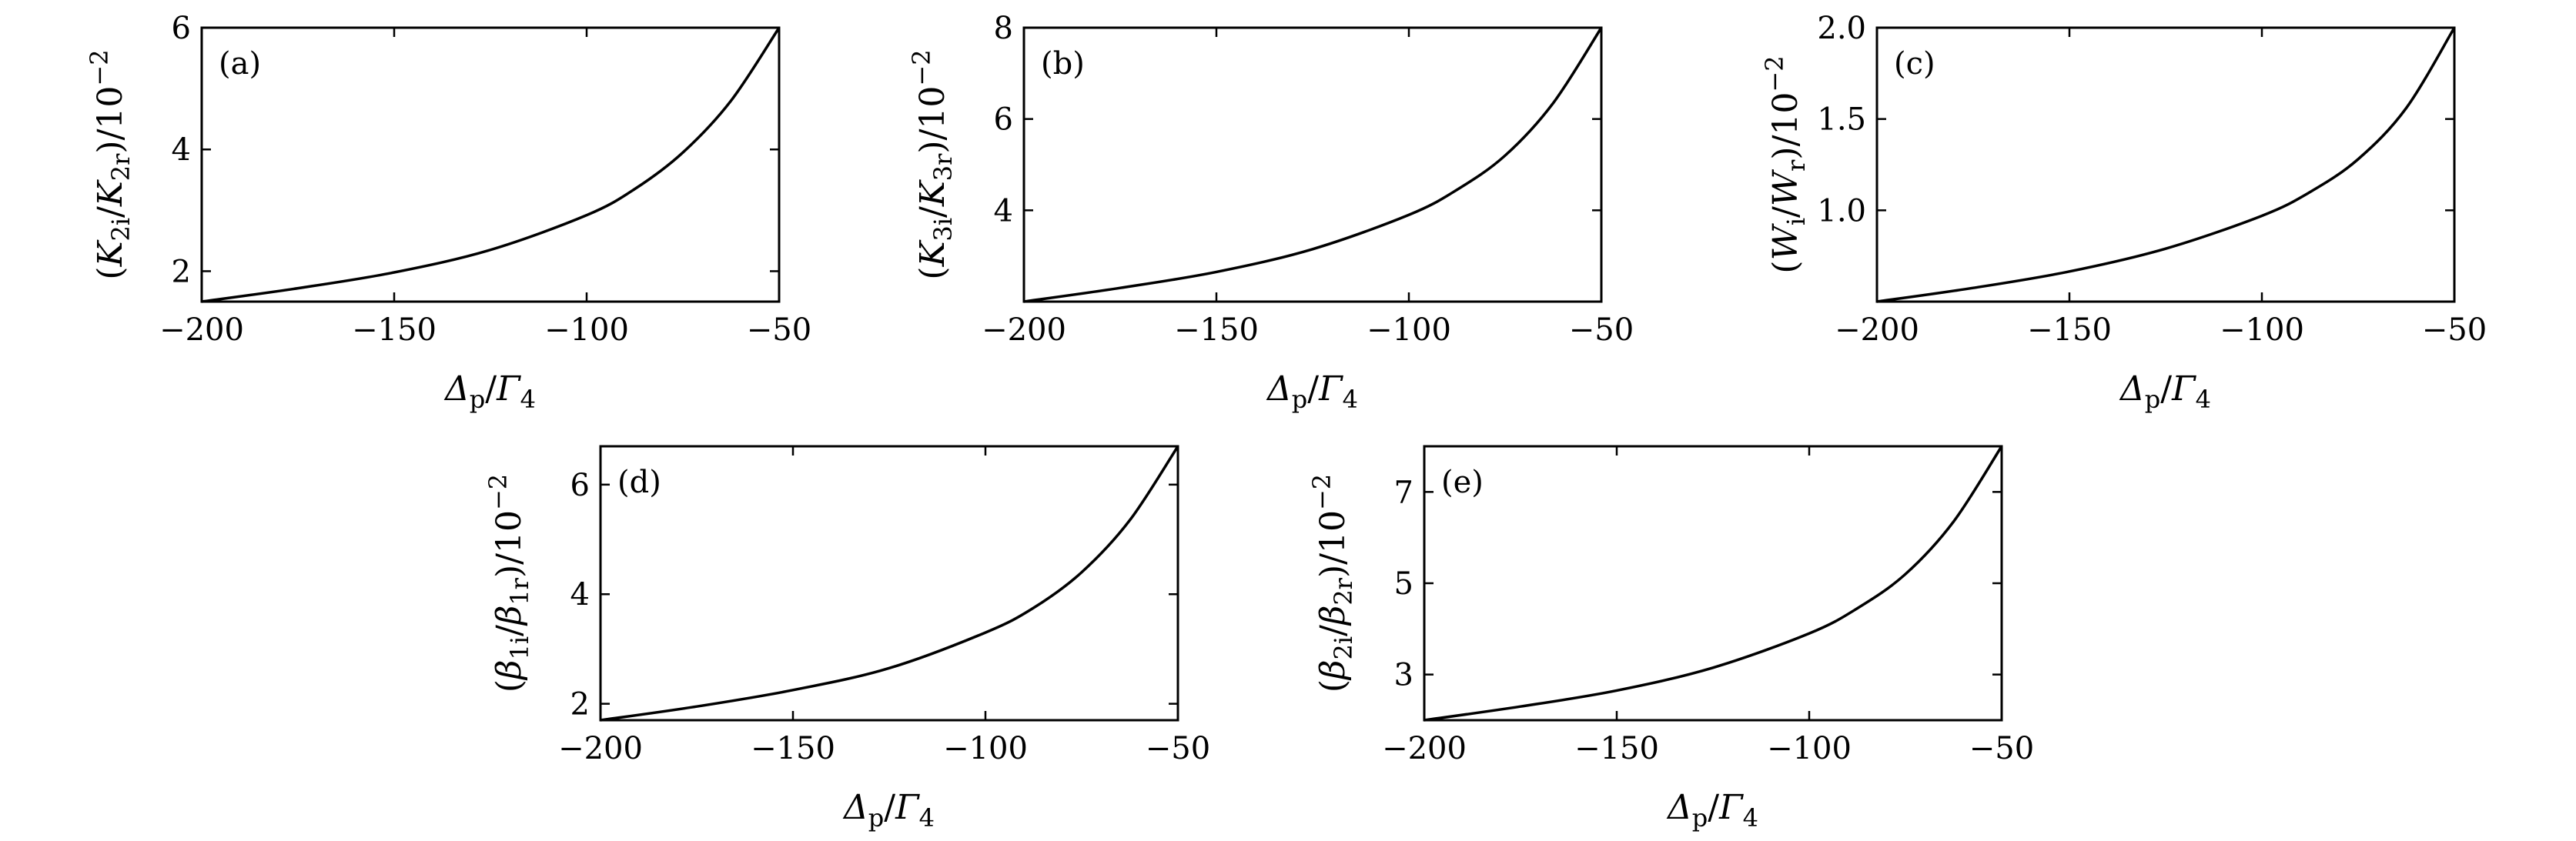 This screenshot has height=841, width=2576. What do you see at coordinates (932, 164) in the screenshot?
I see `y-axis-label: (K3i/K3r)/10−2` at bounding box center [932, 164].